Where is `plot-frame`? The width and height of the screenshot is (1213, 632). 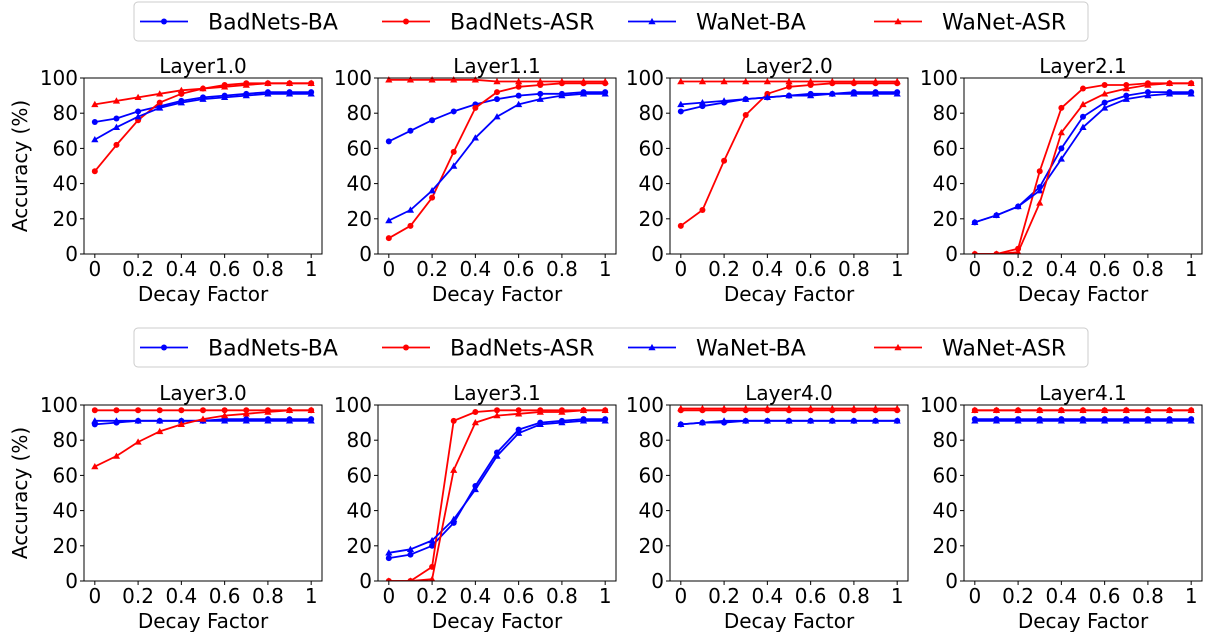
plot-frame is located at coordinates (497, 493).